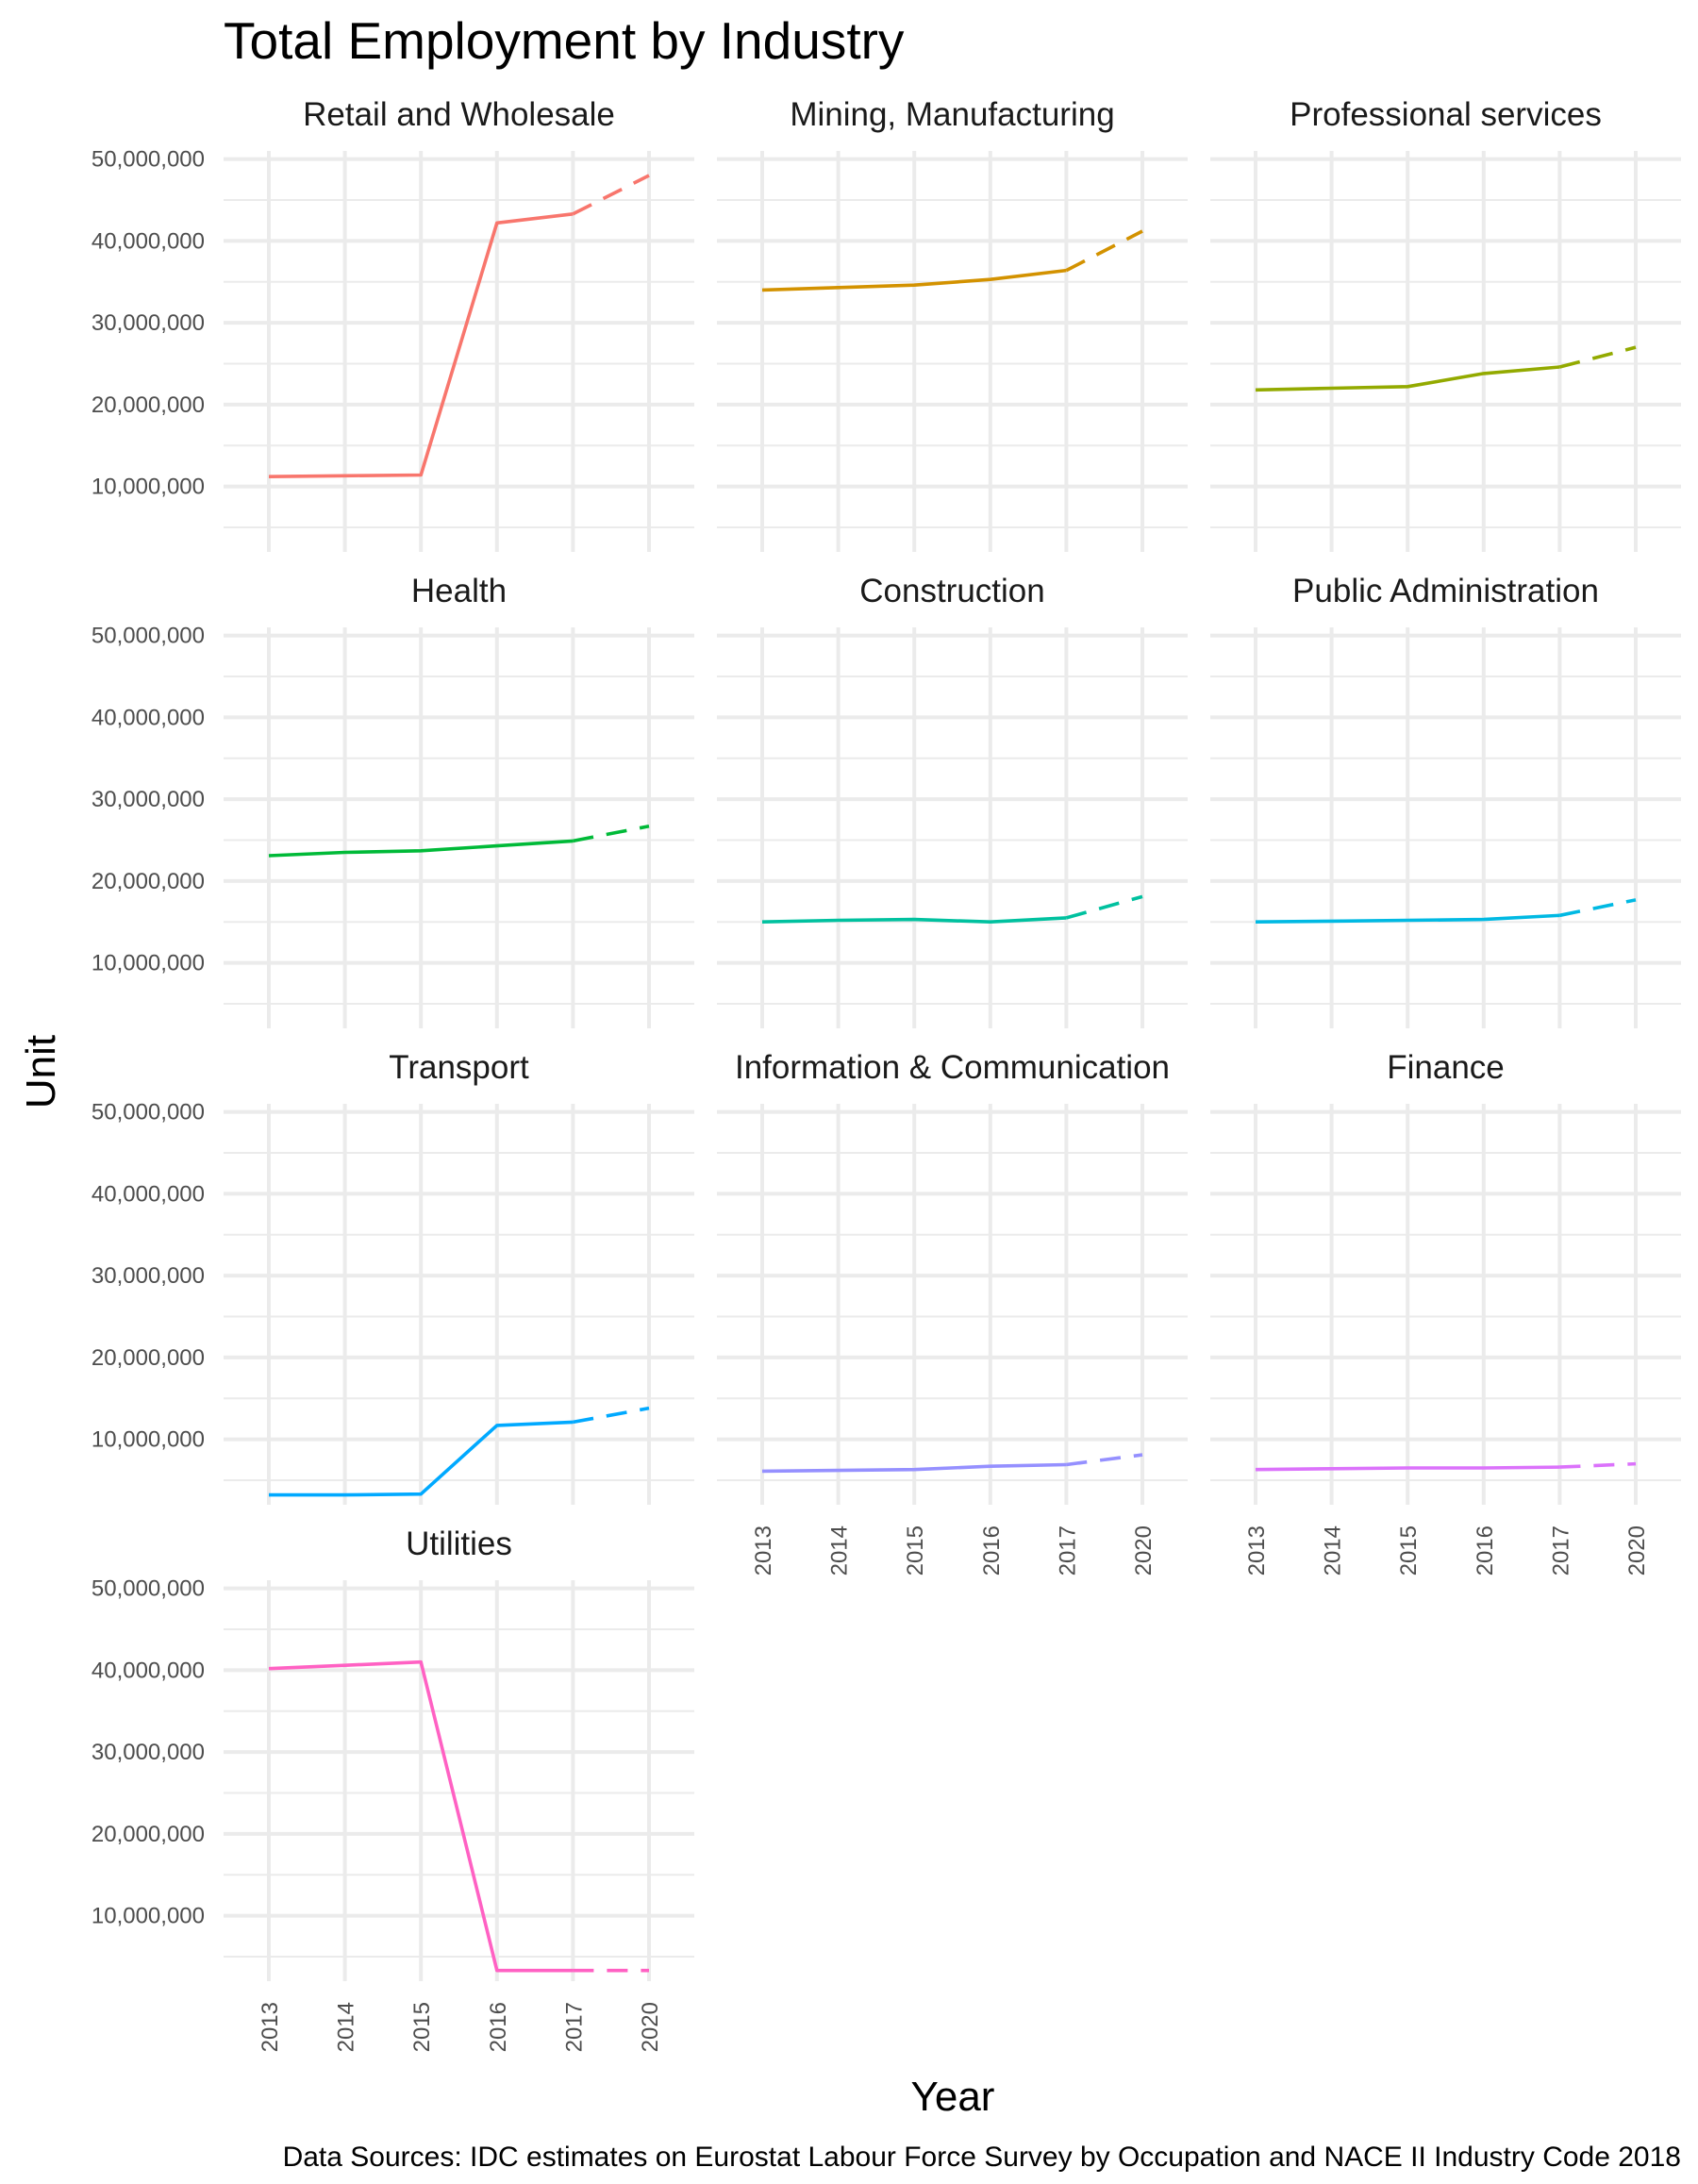 Image resolution: width=1698 pixels, height=2184 pixels. I want to click on facet-title: Professional services, so click(1446, 114).